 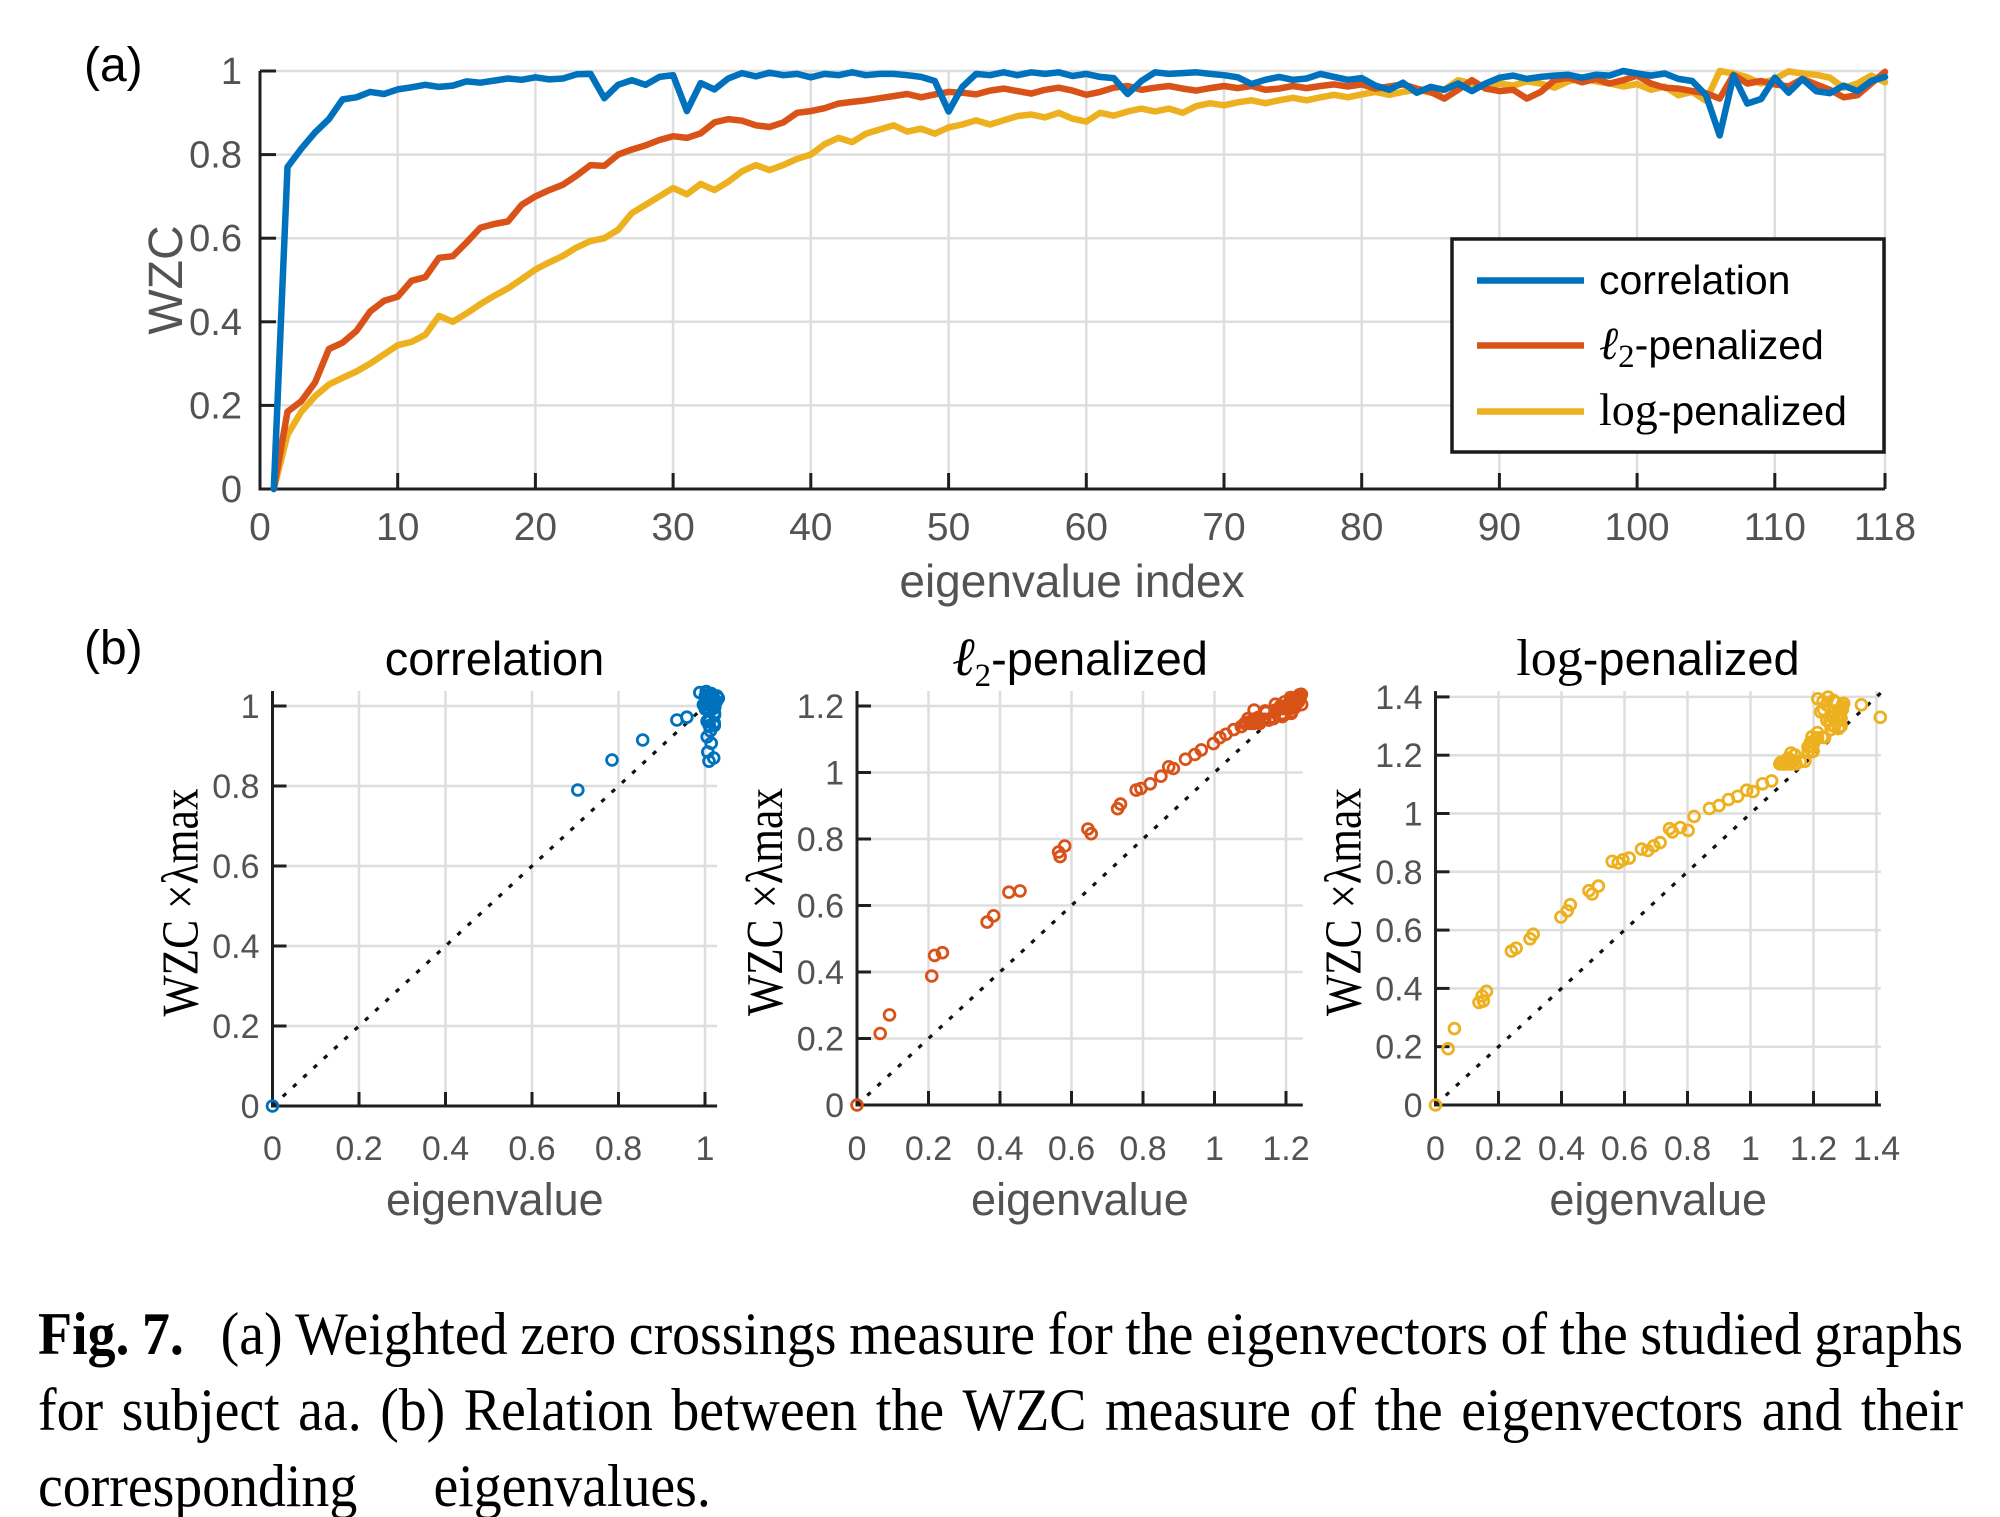 What do you see at coordinates (810, 527) in the screenshot?
I see `svg-text: 40` at bounding box center [810, 527].